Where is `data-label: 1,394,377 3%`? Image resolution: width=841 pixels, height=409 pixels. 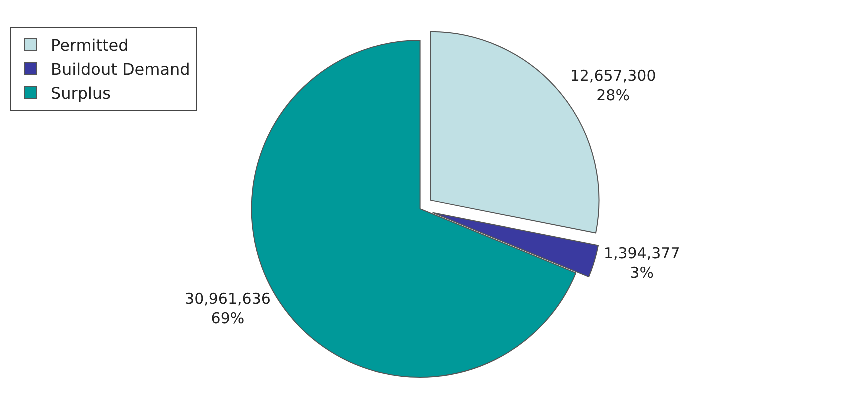
data-label: 1,394,377 3% is located at coordinates (642, 263).